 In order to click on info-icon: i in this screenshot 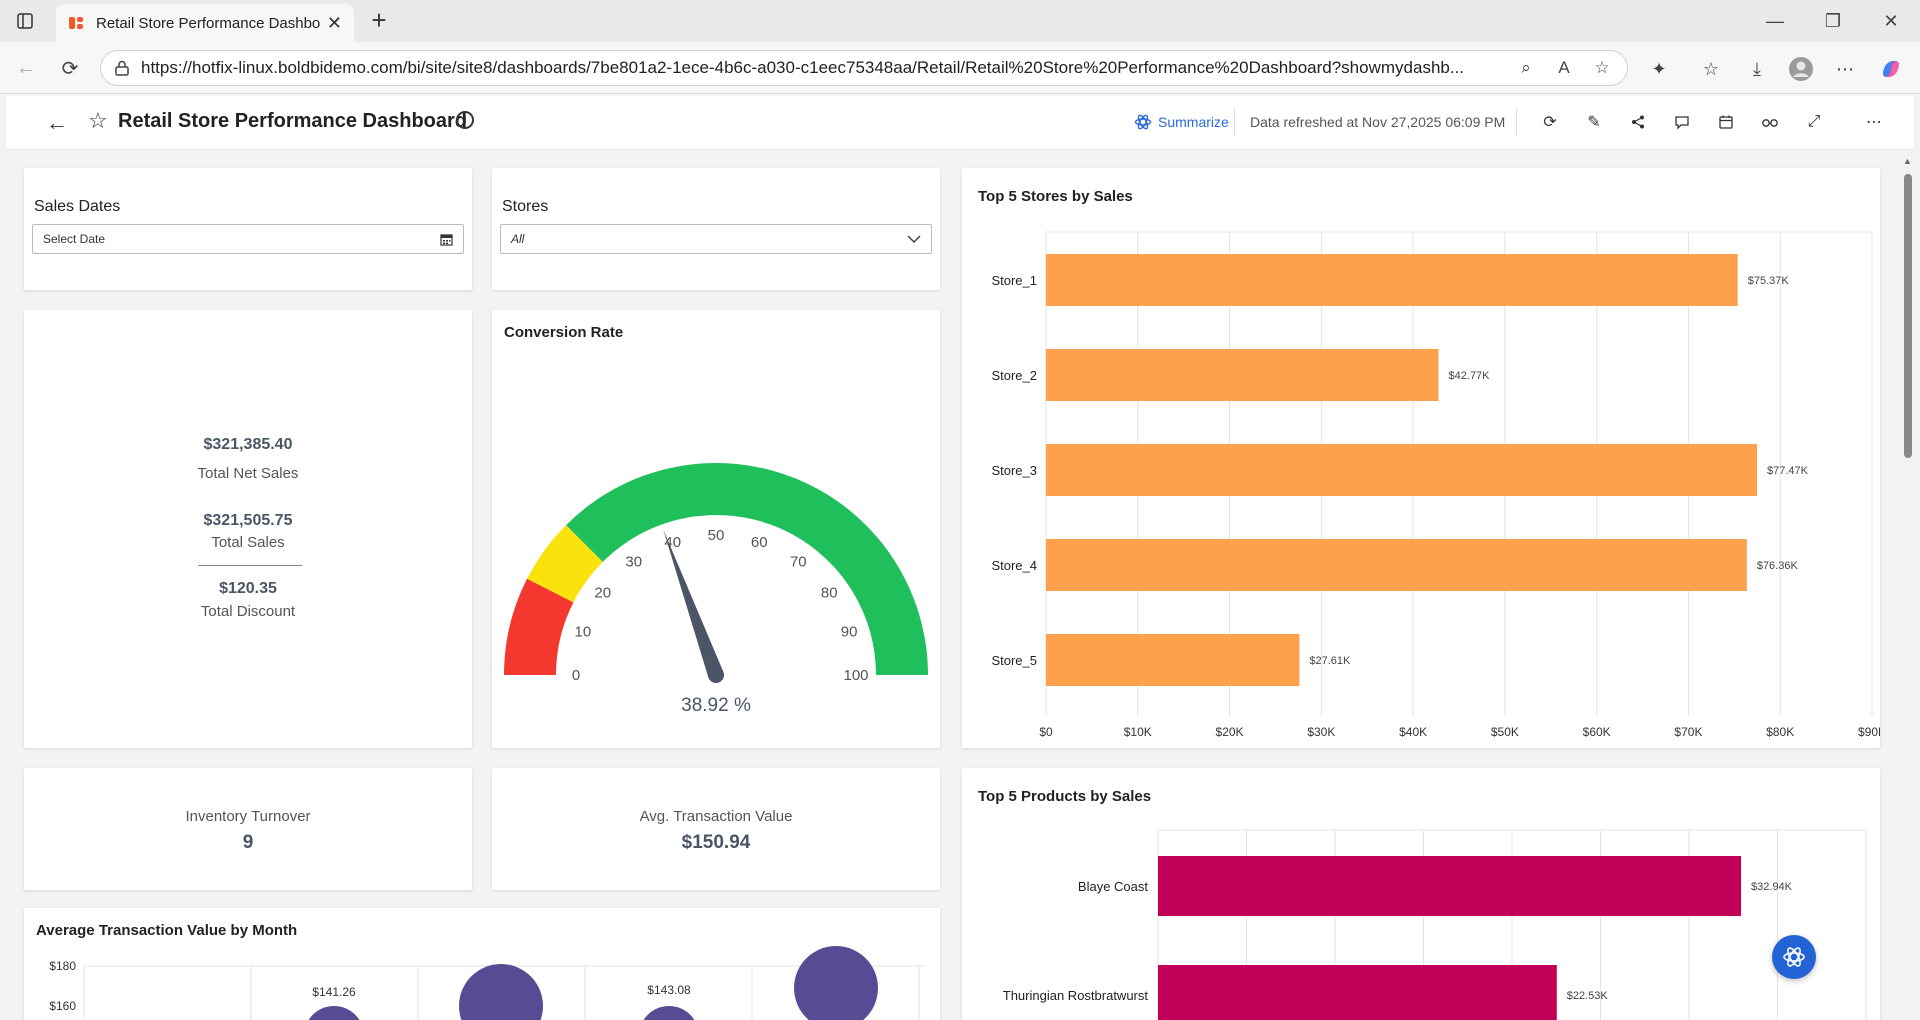, I will do `click(465, 120)`.